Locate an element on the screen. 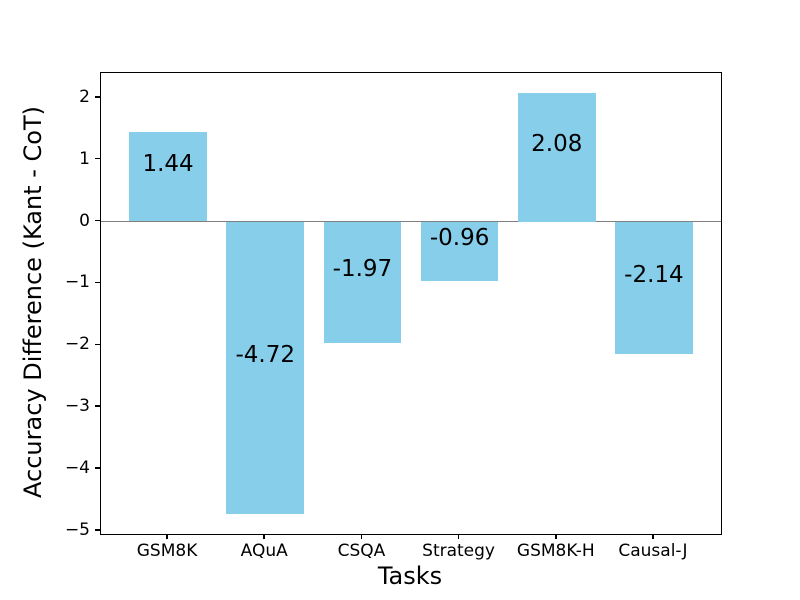  bar-aqua is located at coordinates (265, 367).